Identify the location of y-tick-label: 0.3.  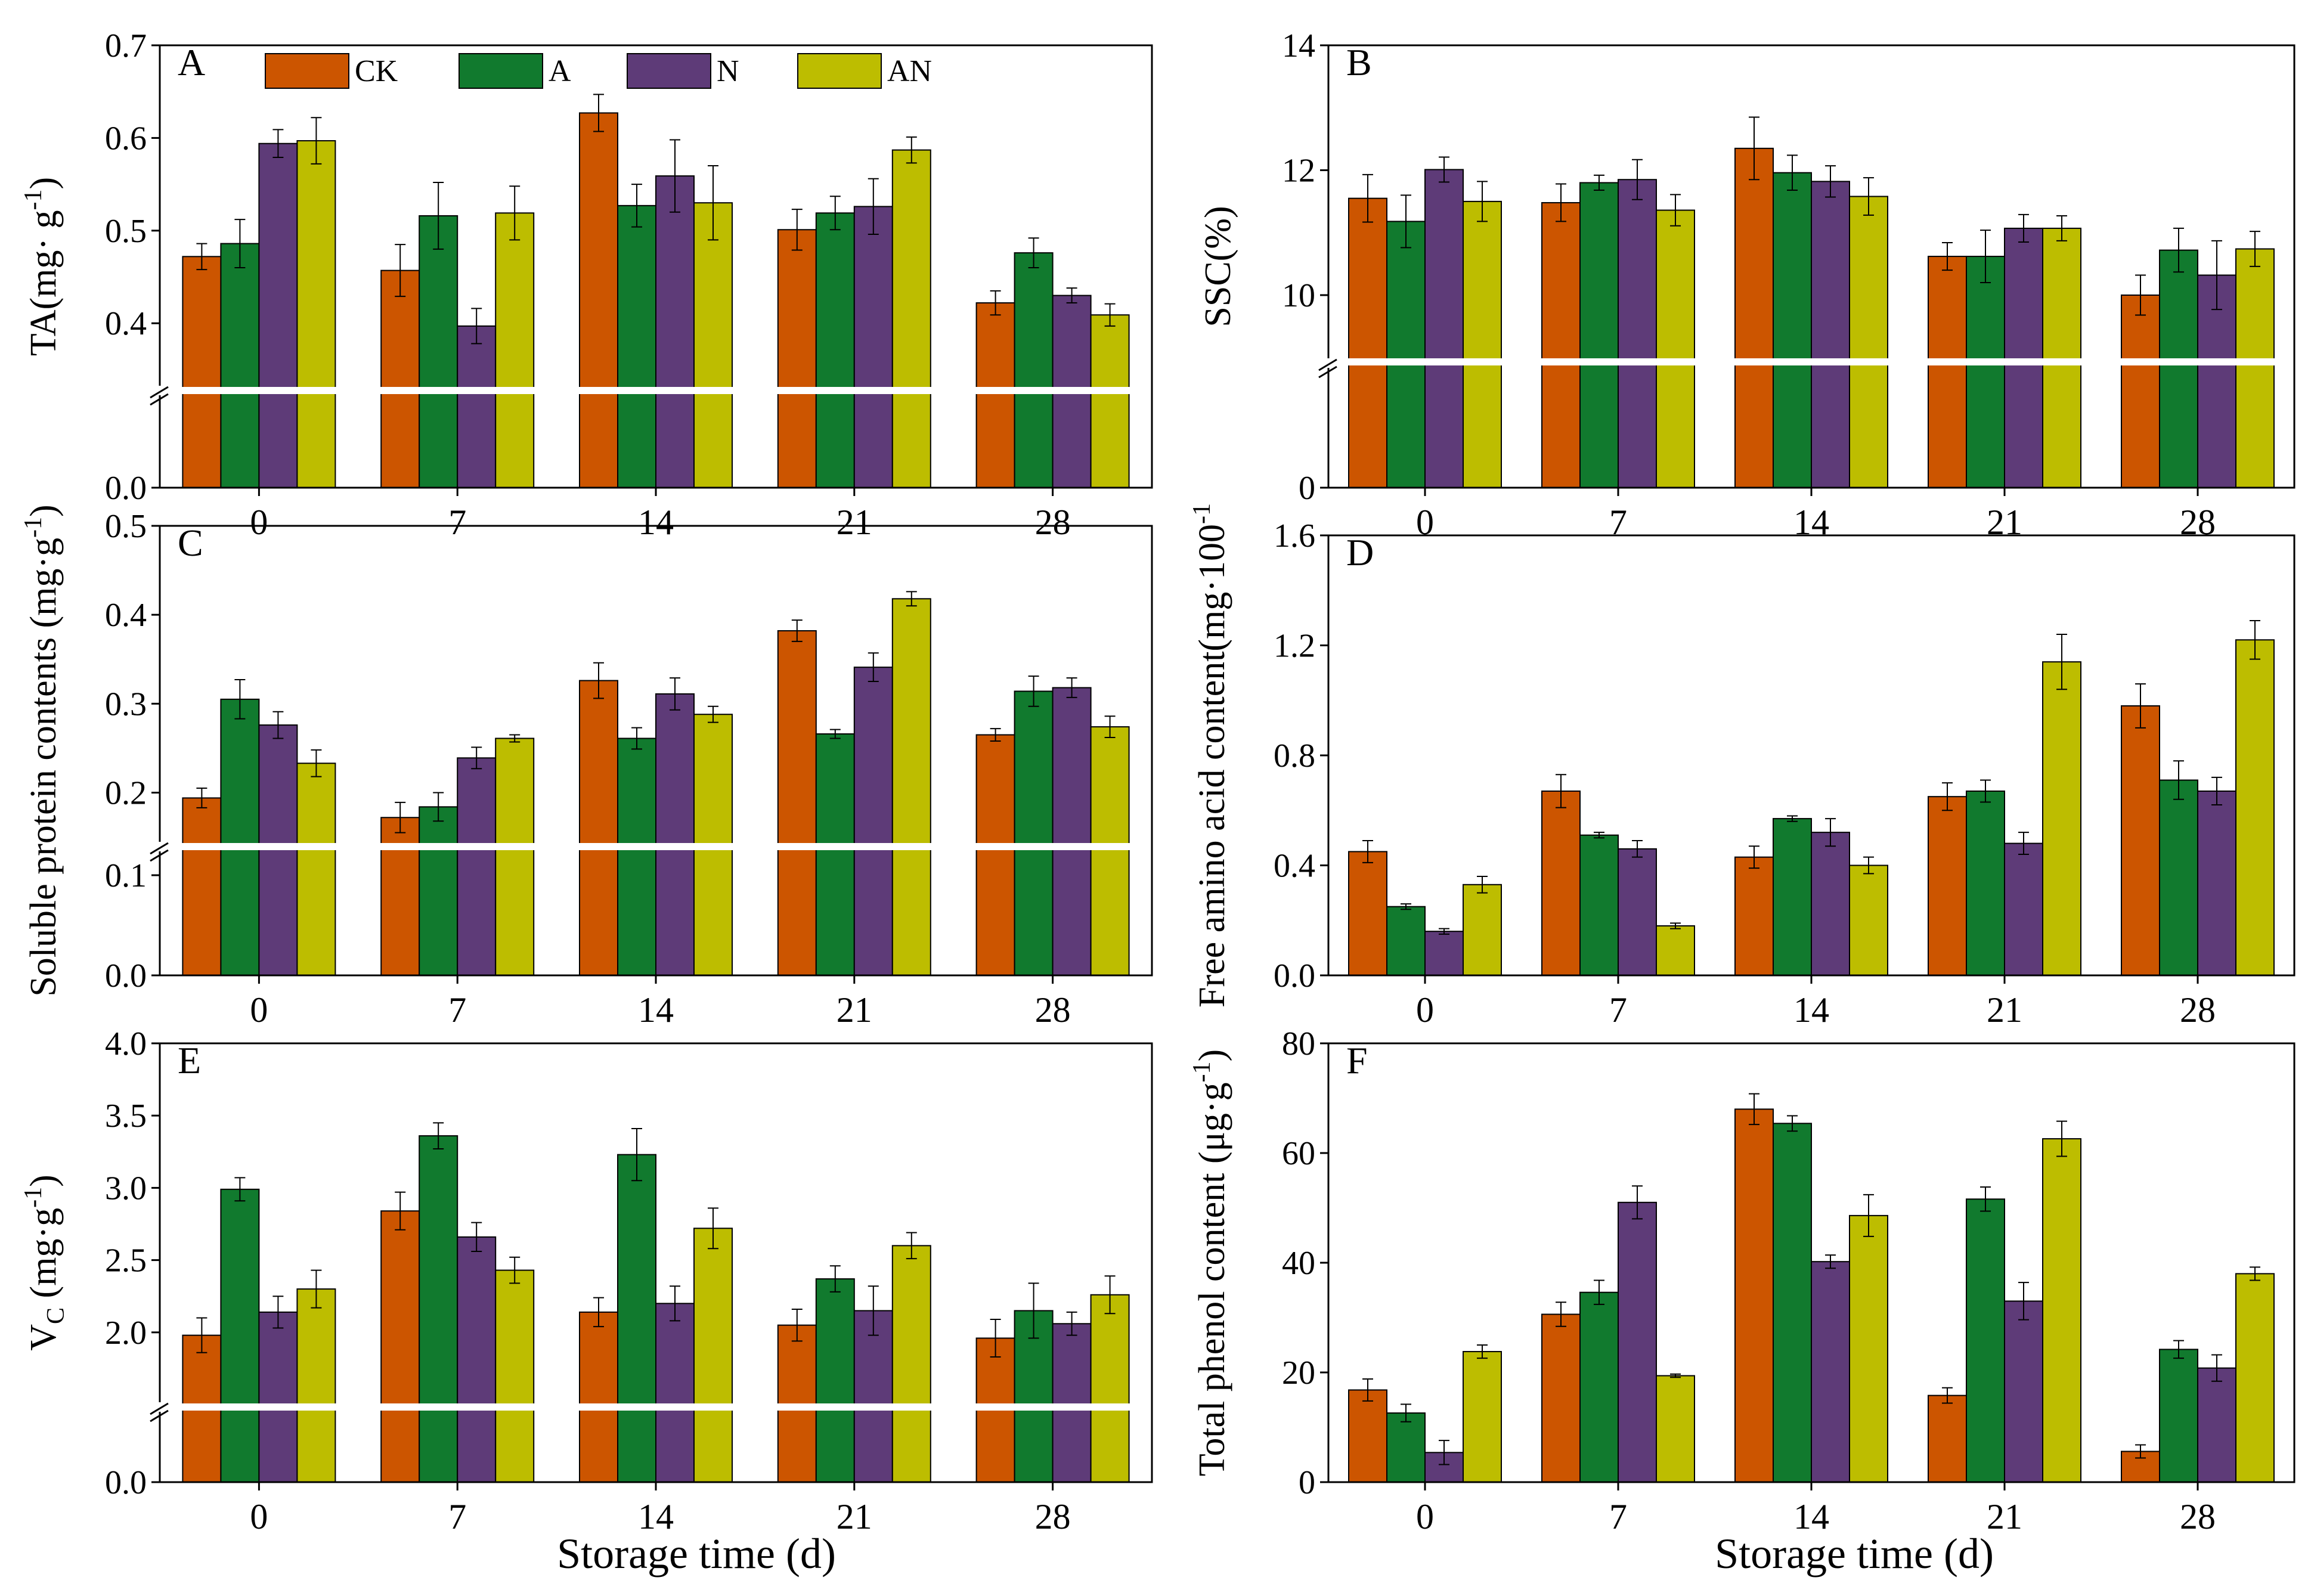
(126, 704).